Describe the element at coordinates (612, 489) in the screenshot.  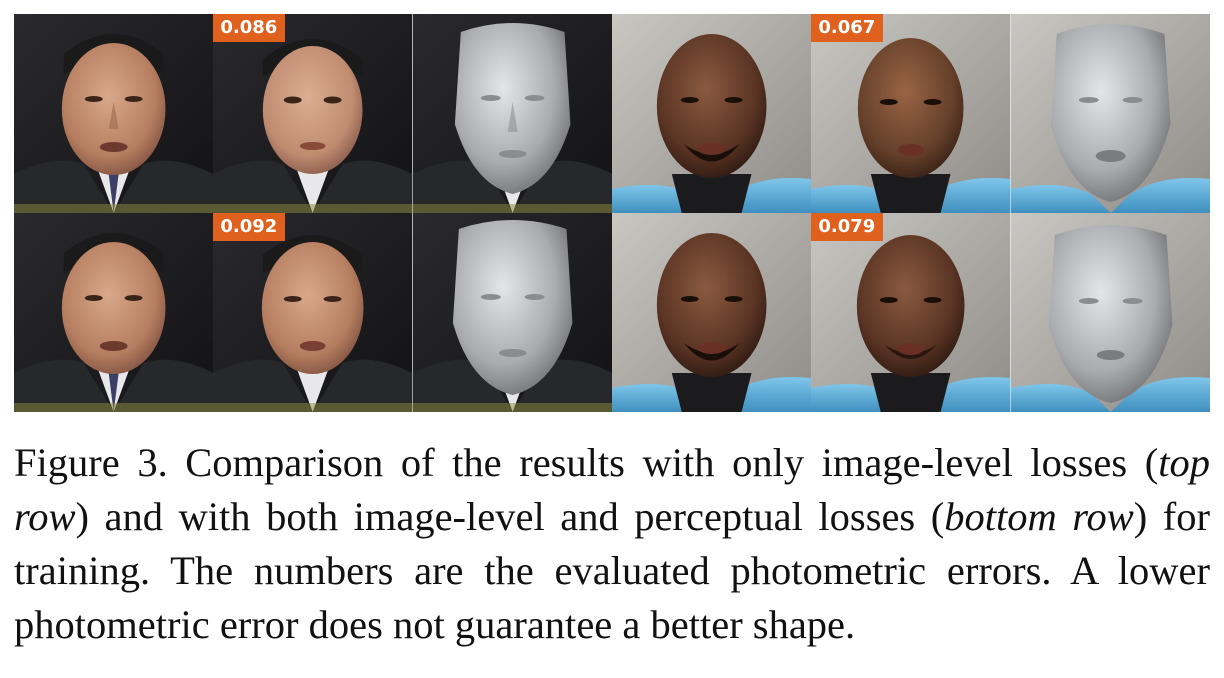
I see `caption-emphasis-top-row: top row` at that location.